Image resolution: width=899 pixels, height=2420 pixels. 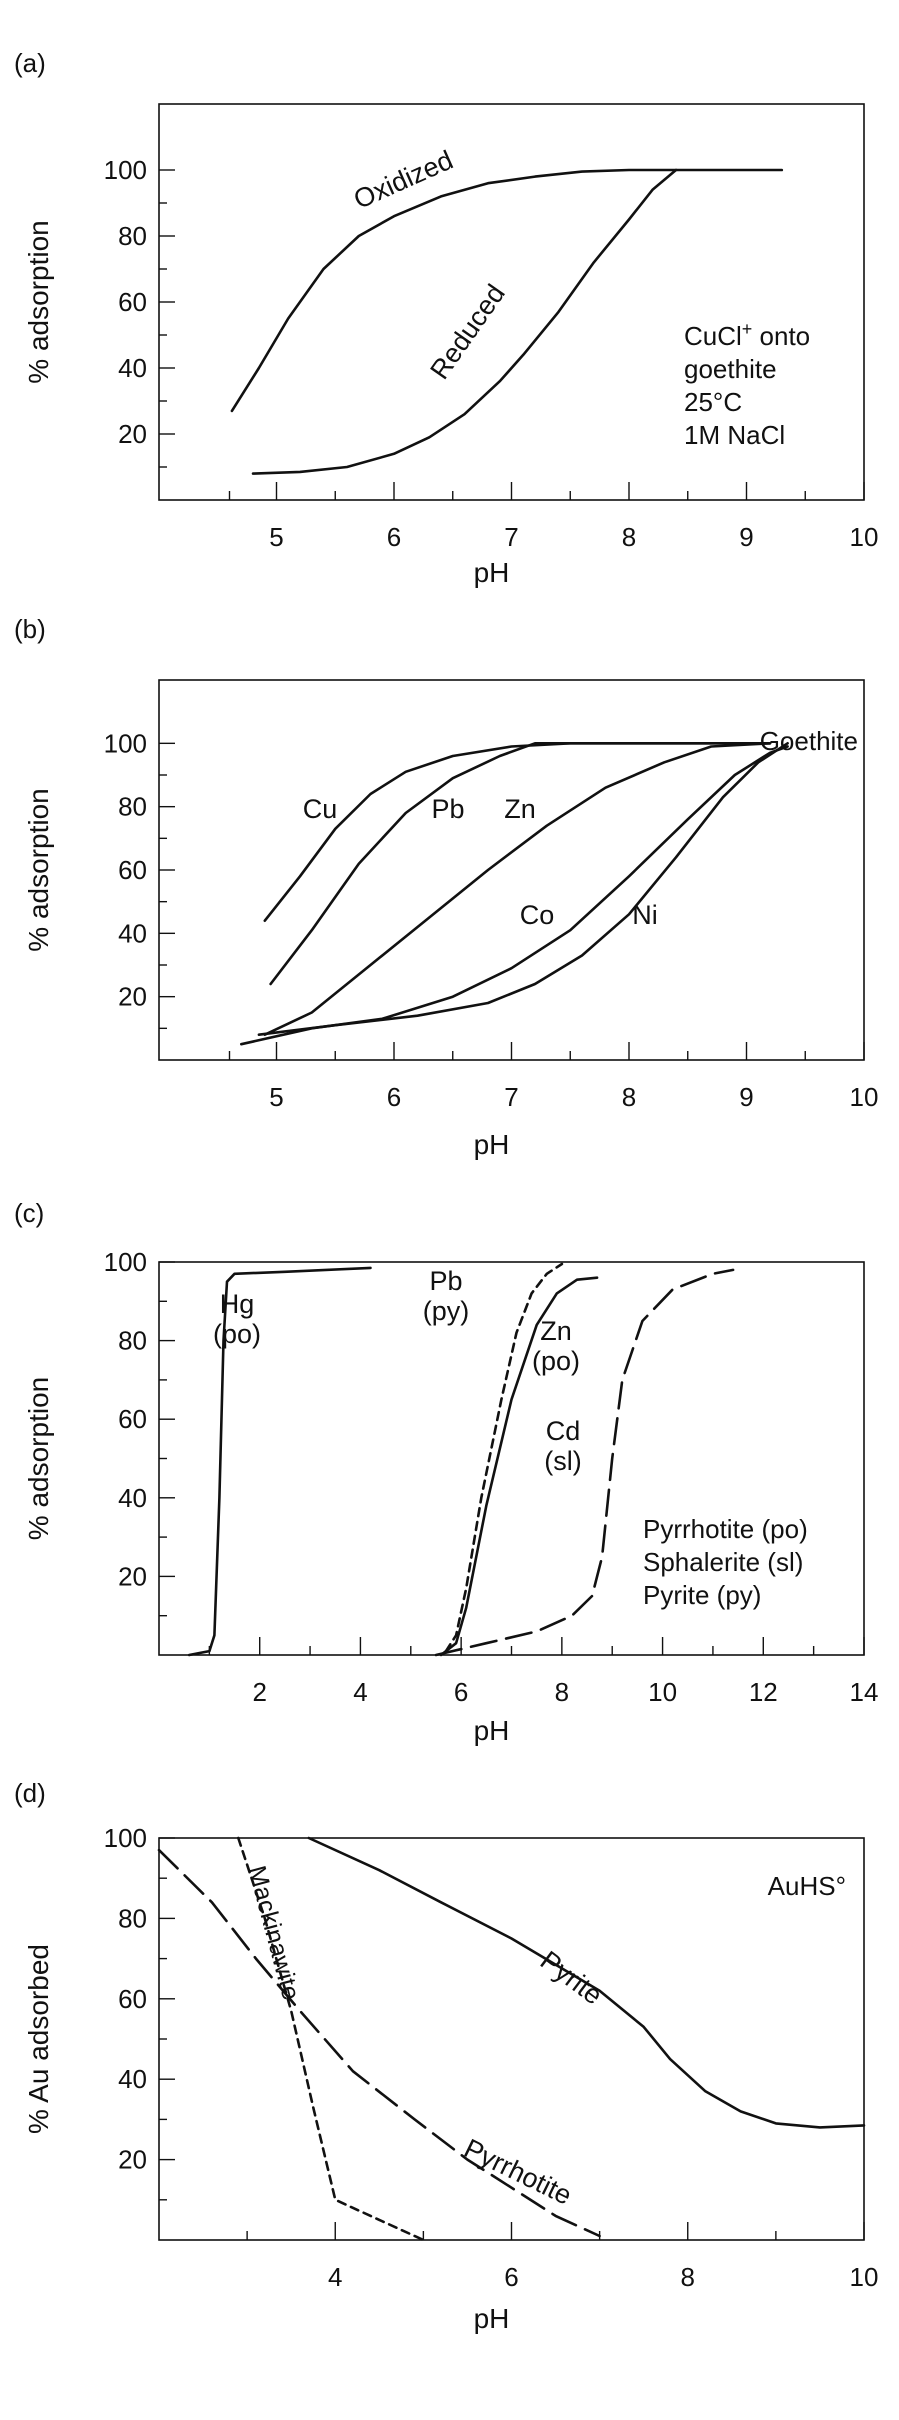 What do you see at coordinates (723, 1562) in the screenshot?
I see `annotation-line: Sphalerite (sl)` at bounding box center [723, 1562].